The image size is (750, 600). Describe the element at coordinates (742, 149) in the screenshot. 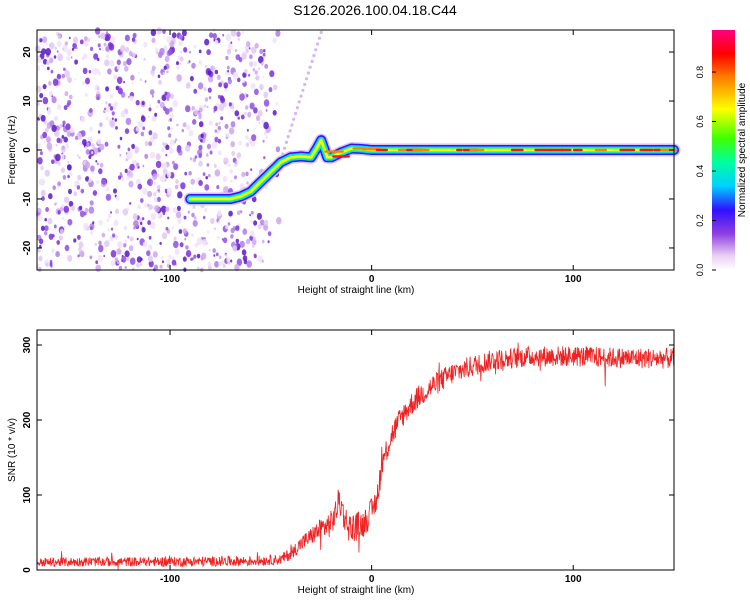

I see `colorbar-label: Normalized spectral amplitude` at that location.